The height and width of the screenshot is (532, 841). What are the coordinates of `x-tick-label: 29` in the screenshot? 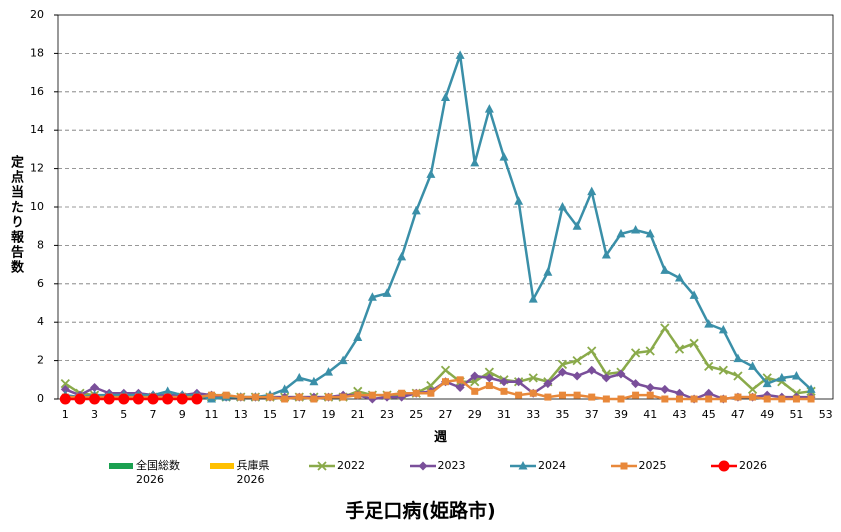 It's located at (475, 414).